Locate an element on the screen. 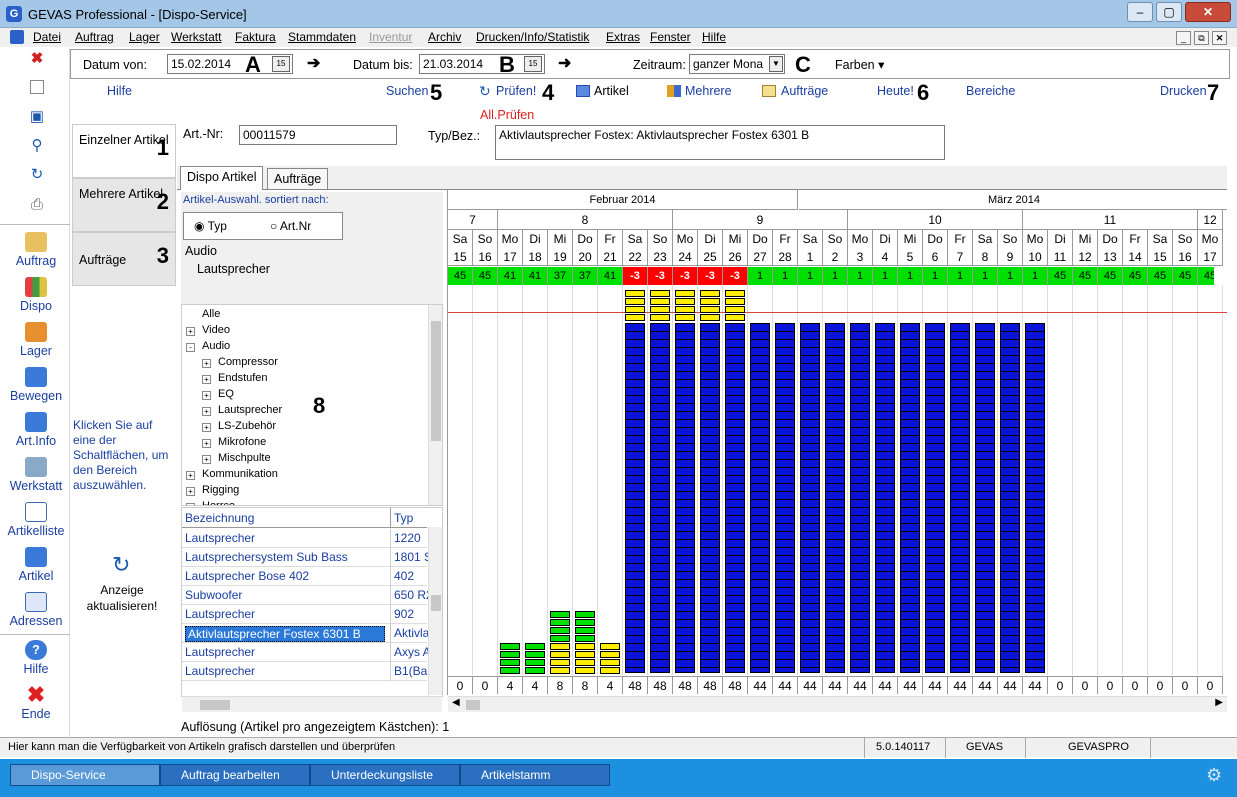 The height and width of the screenshot is (797, 1237). mehrere-artikel-button: Mehrere Artikel 2 is located at coordinates (124, 205).